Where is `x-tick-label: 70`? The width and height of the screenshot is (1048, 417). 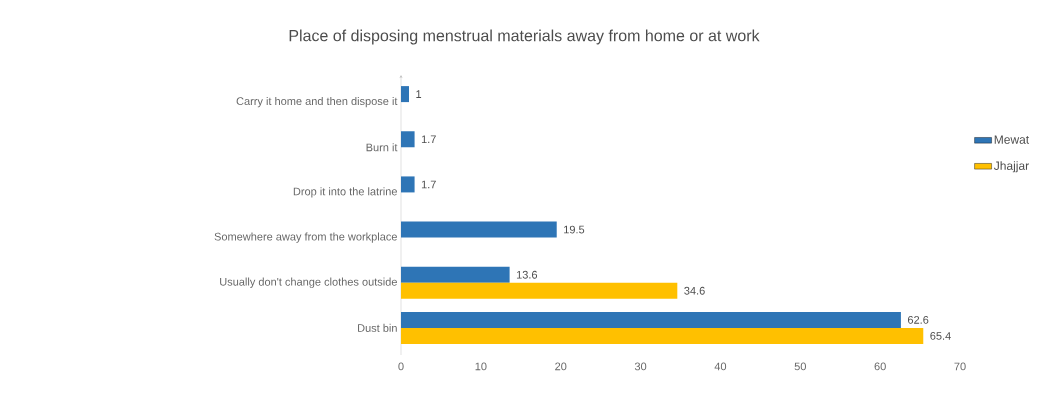
x-tick-label: 70 is located at coordinates (960, 366).